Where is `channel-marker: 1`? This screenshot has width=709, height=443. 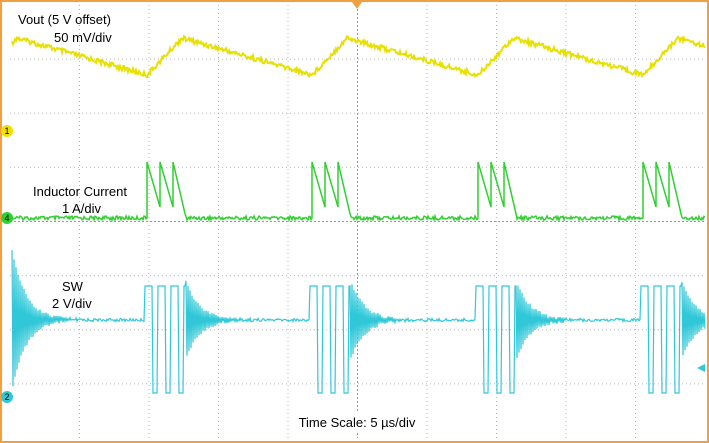 channel-marker: 1 is located at coordinates (7, 131).